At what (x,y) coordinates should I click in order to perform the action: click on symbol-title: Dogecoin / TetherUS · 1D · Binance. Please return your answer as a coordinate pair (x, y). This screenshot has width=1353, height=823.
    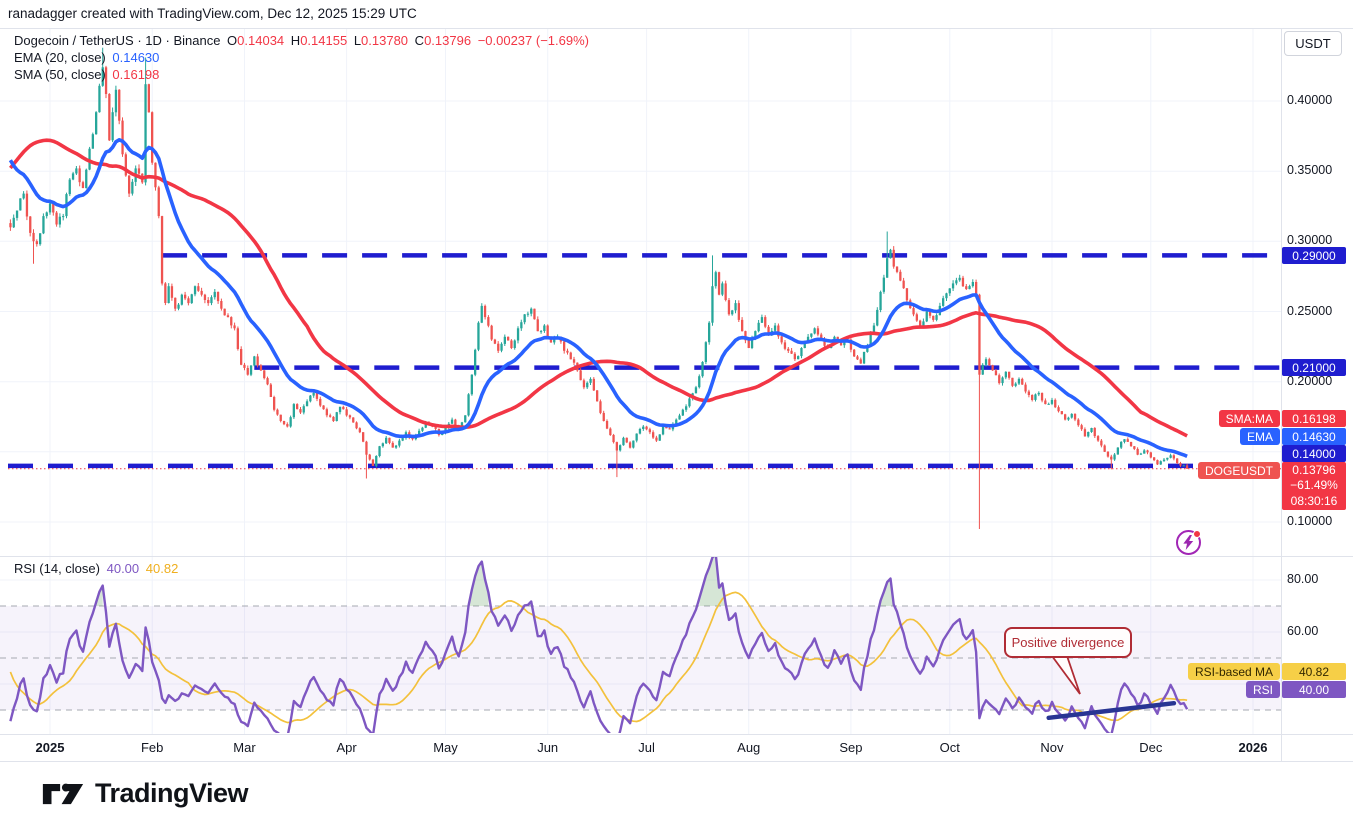
    Looking at the image, I should click on (117, 40).